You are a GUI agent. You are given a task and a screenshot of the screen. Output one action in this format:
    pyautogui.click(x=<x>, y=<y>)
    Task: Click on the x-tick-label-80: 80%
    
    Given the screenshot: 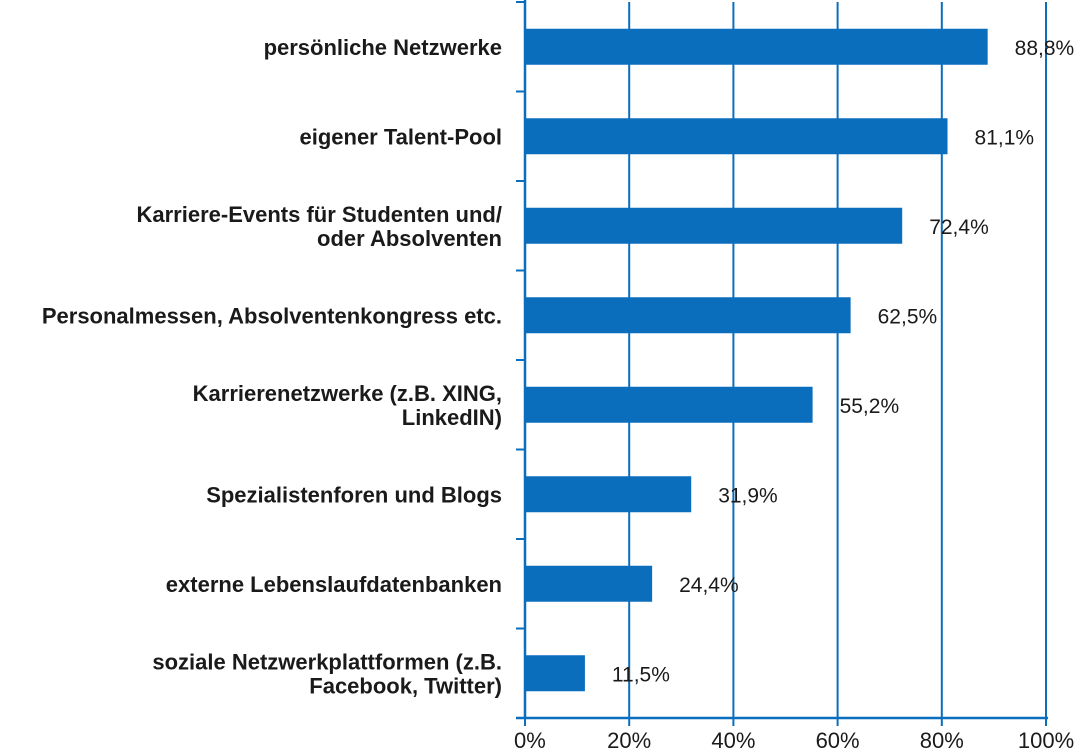 What is the action you would take?
    pyautogui.click(x=942, y=740)
    